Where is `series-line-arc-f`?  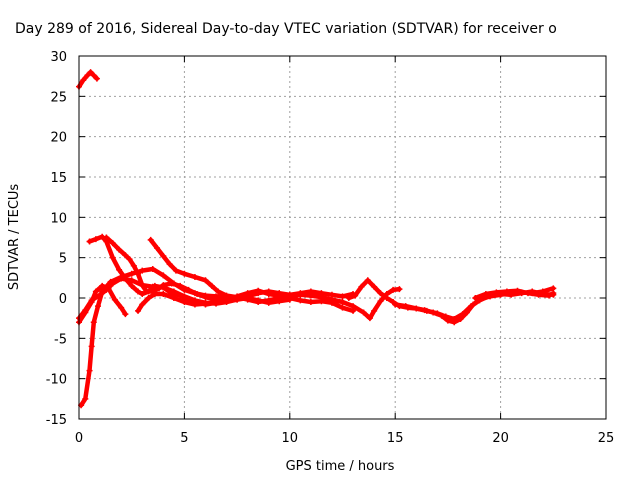
series-line-arc-f is located at coordinates (230, 274).